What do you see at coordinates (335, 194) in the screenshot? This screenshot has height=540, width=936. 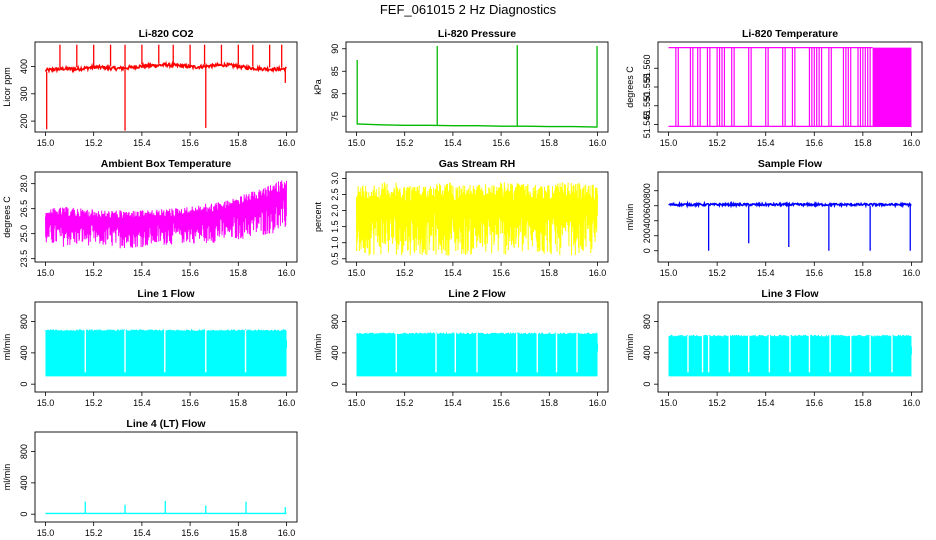 I see `y-tick-label: 2.5` at bounding box center [335, 194].